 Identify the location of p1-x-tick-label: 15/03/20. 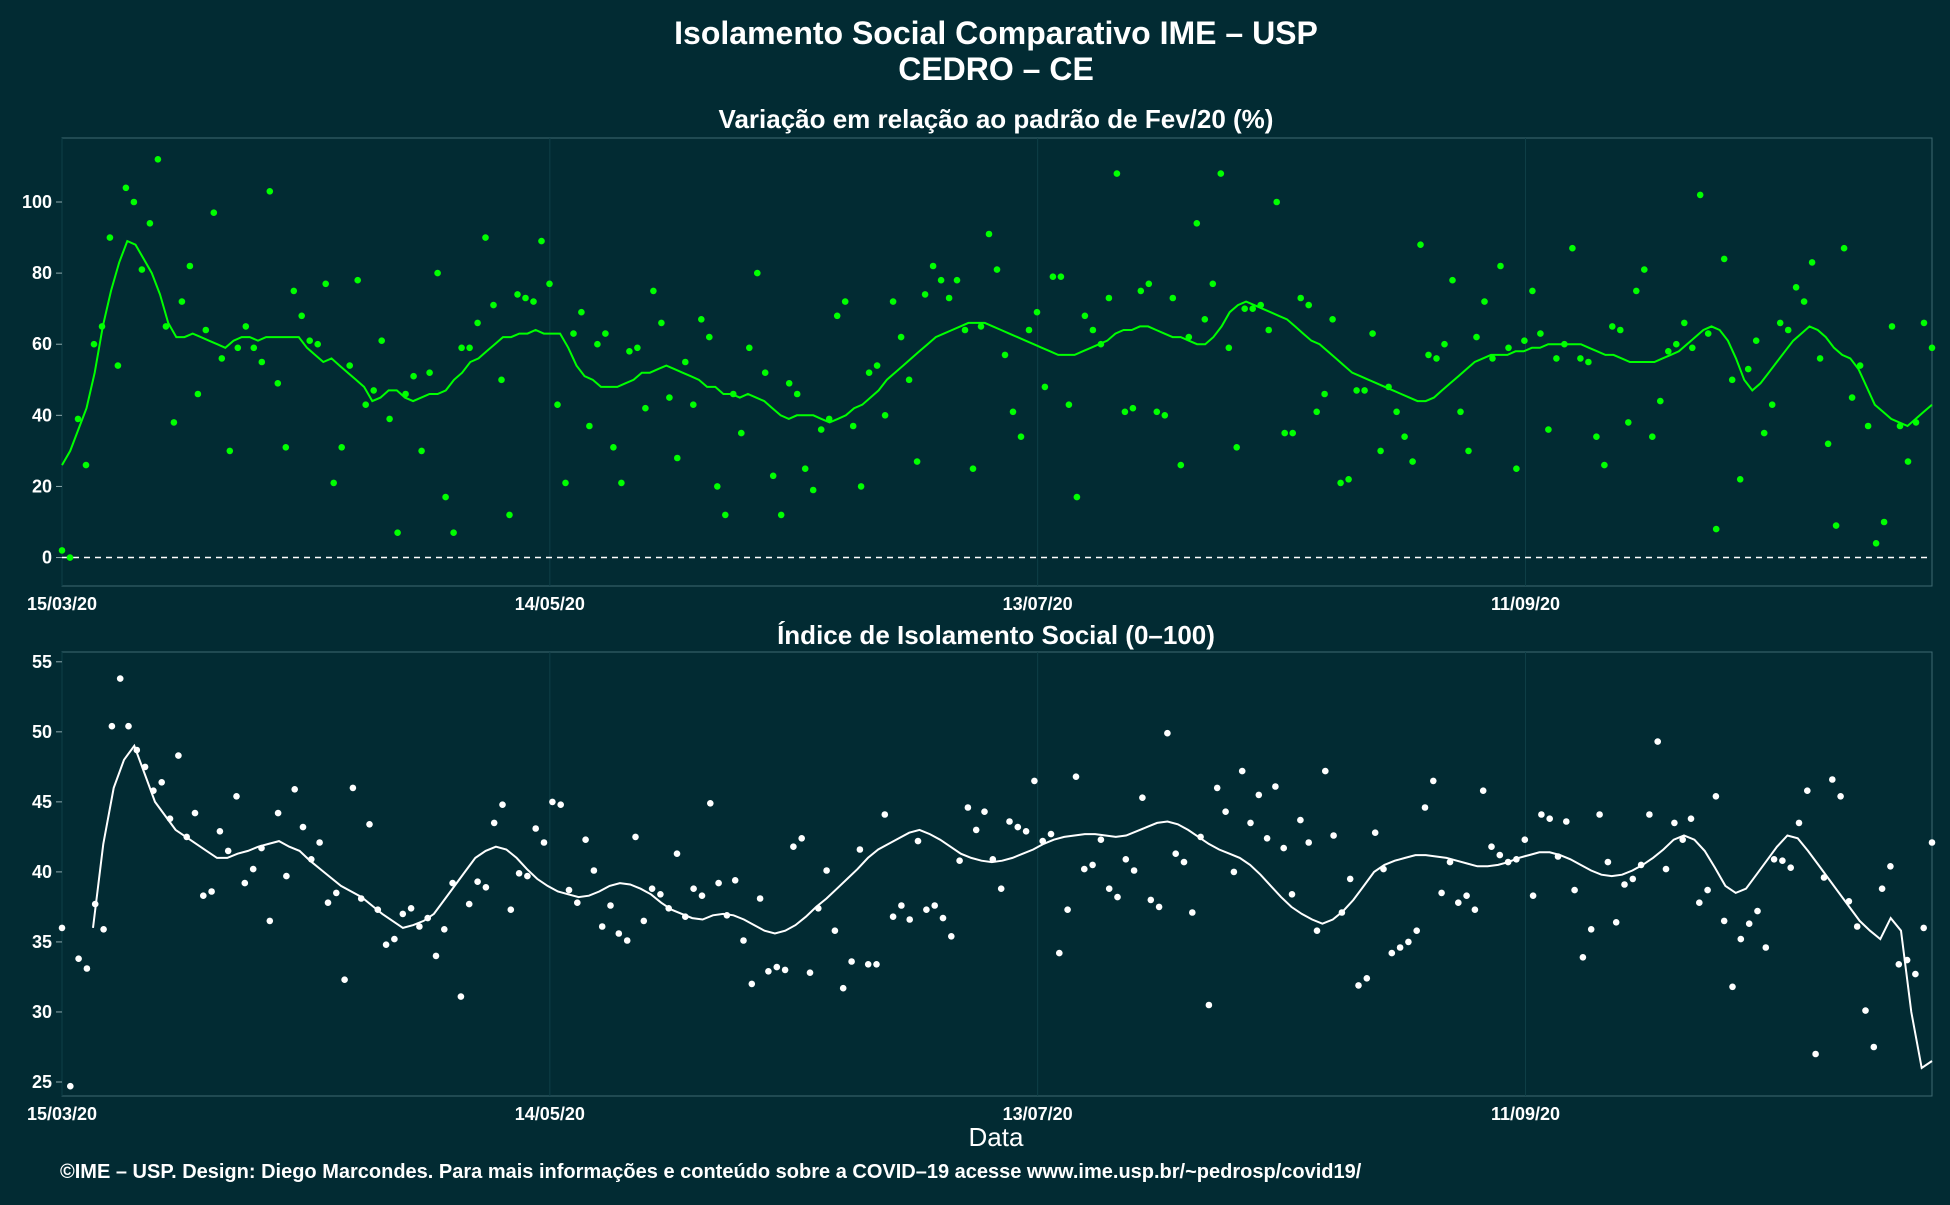
(62, 604).